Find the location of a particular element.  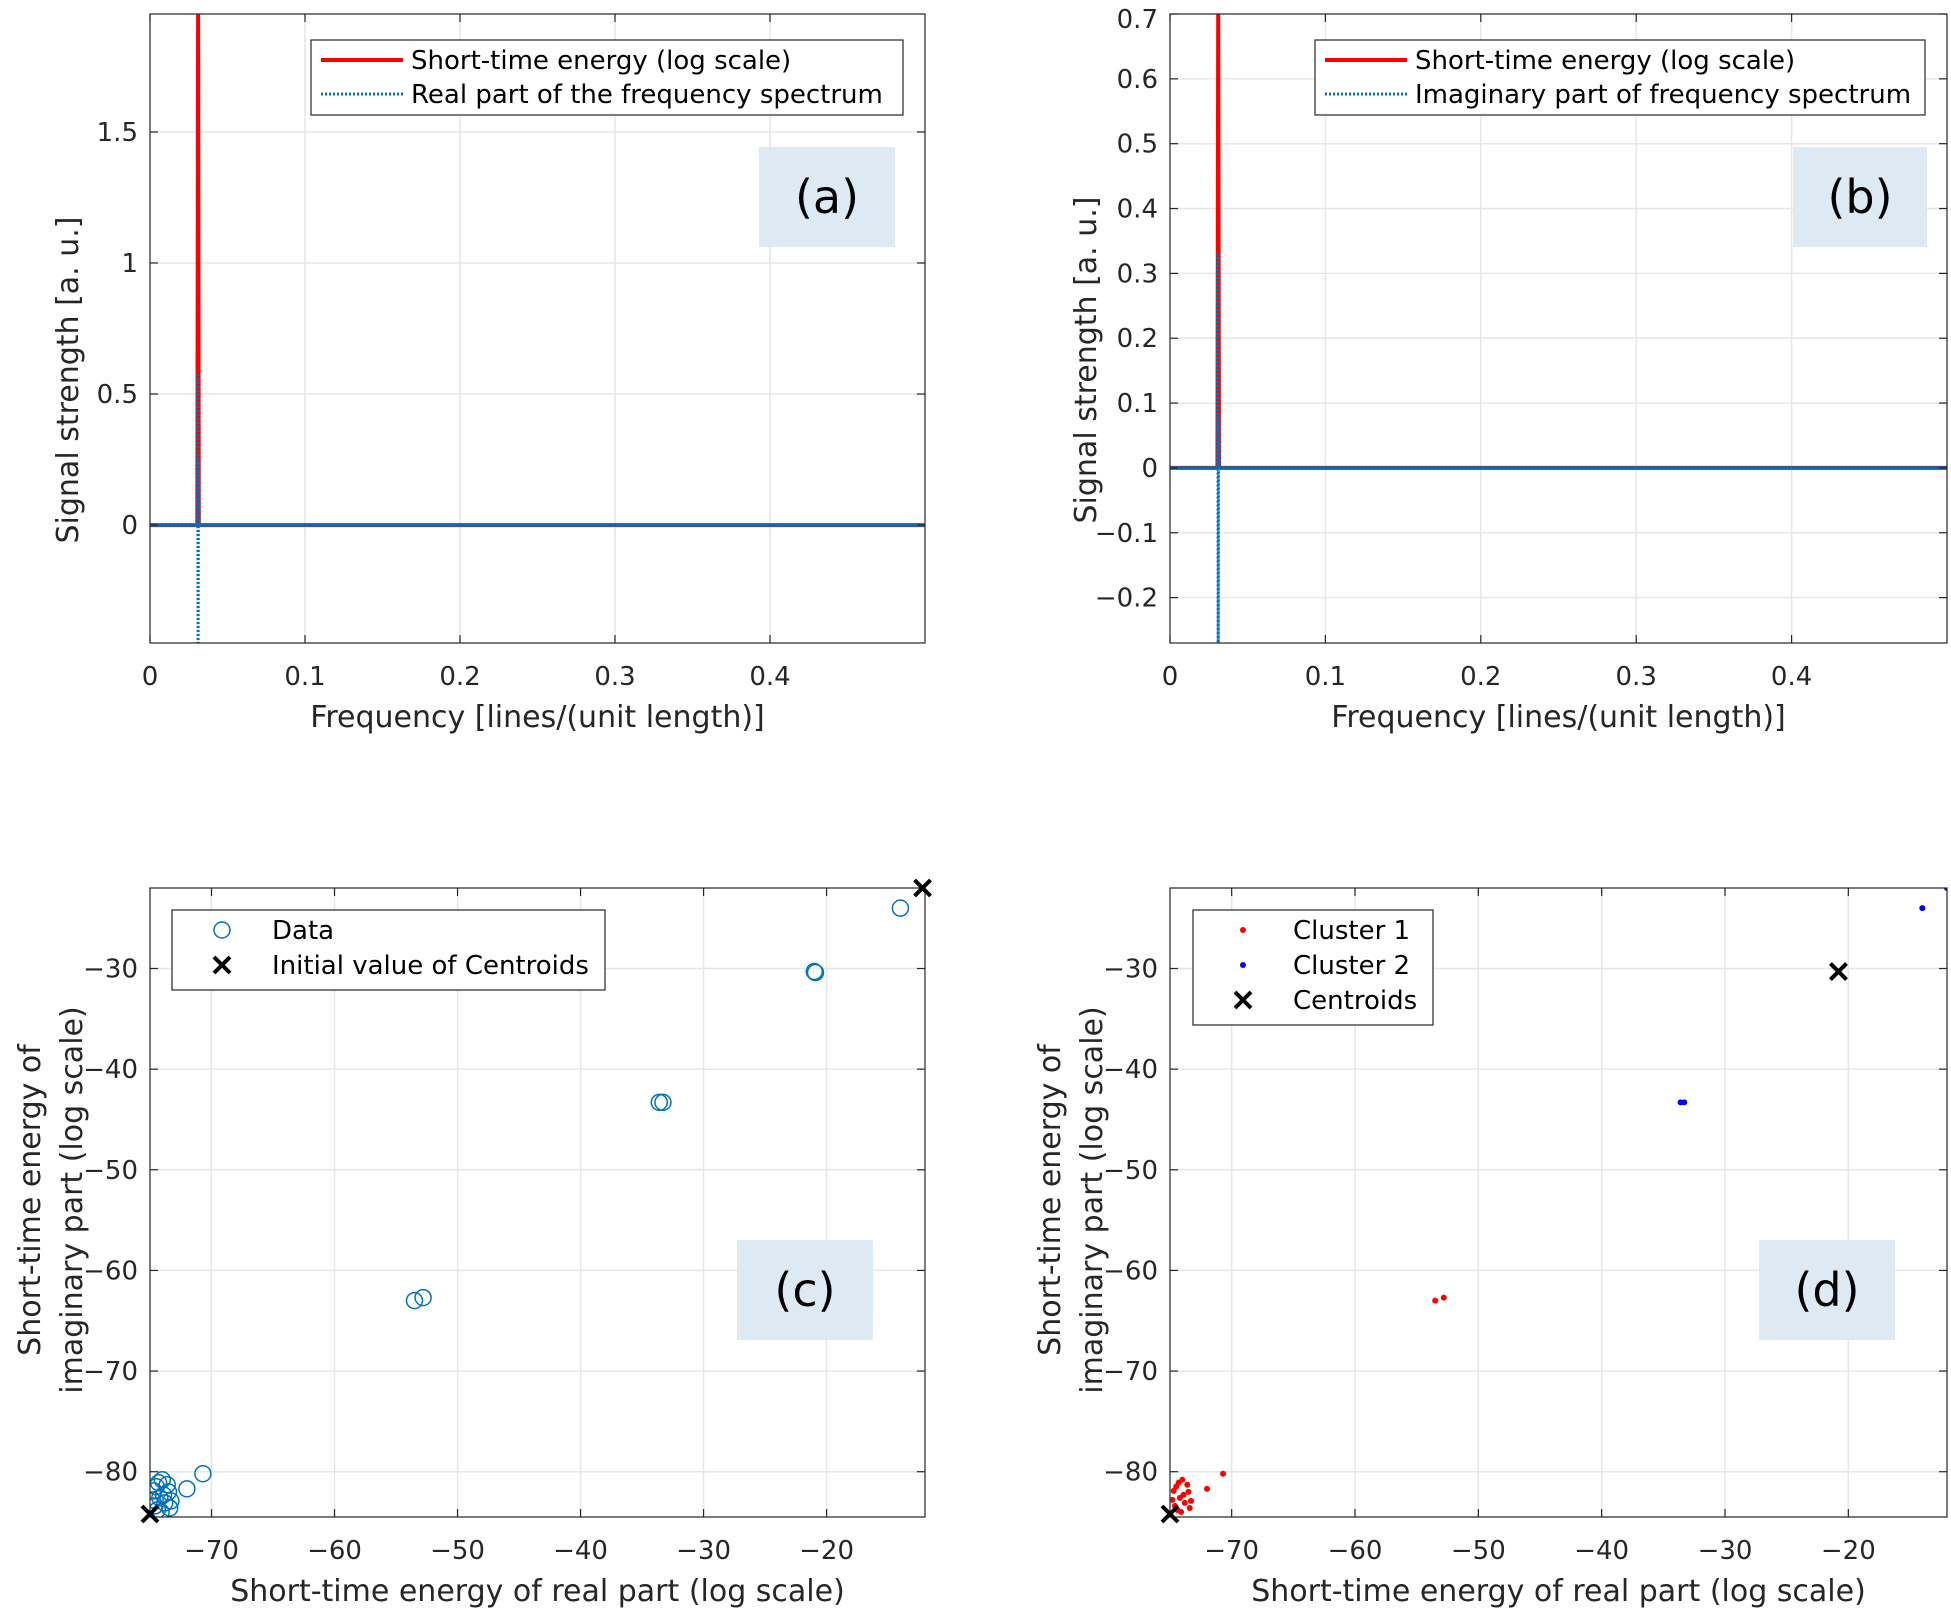

y-tick-label: 0.1 is located at coordinates (1137, 404).